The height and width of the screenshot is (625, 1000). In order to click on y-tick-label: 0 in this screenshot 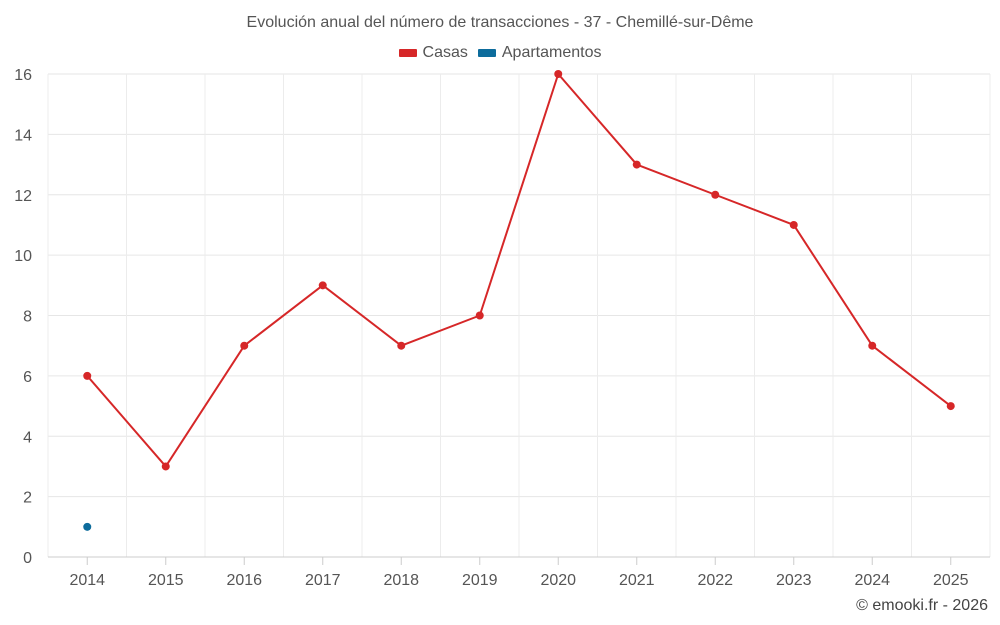, I will do `click(27, 558)`.